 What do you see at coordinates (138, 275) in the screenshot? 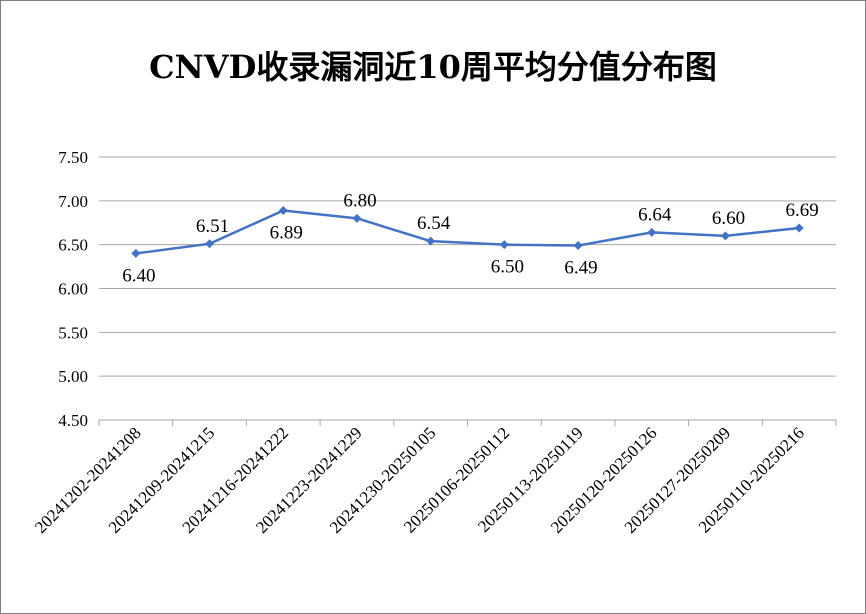
I see `data-label: 6.40` at bounding box center [138, 275].